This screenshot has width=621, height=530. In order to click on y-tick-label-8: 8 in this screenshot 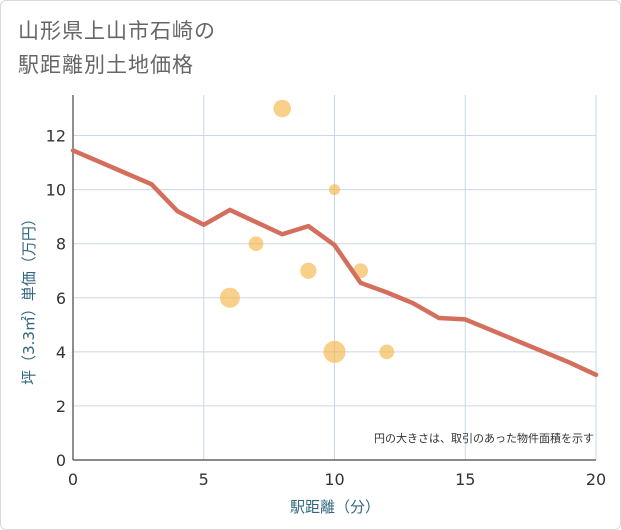, I will do `click(61, 244)`.